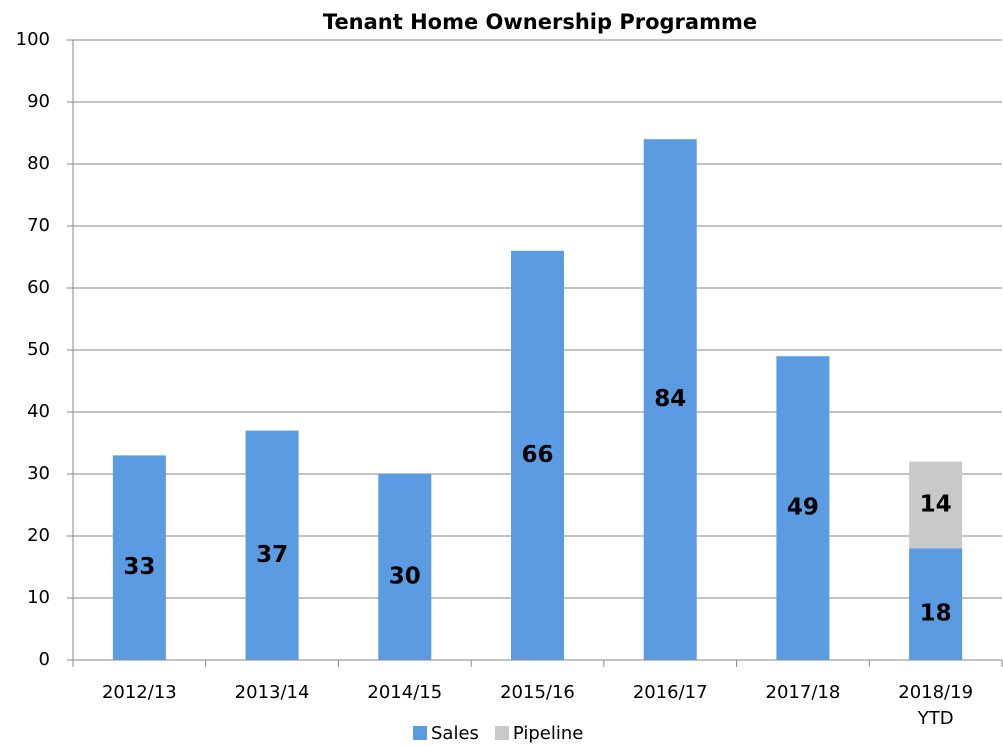 The image size is (1003, 746). What do you see at coordinates (540, 22) in the screenshot?
I see `chart-title: Tenant Home Ownership Programme` at bounding box center [540, 22].